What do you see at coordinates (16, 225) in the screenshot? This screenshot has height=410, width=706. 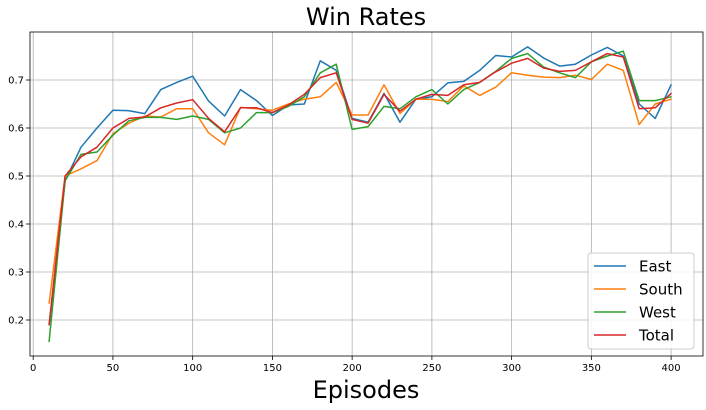 I see `y-tick-label: 0.4` at bounding box center [16, 225].